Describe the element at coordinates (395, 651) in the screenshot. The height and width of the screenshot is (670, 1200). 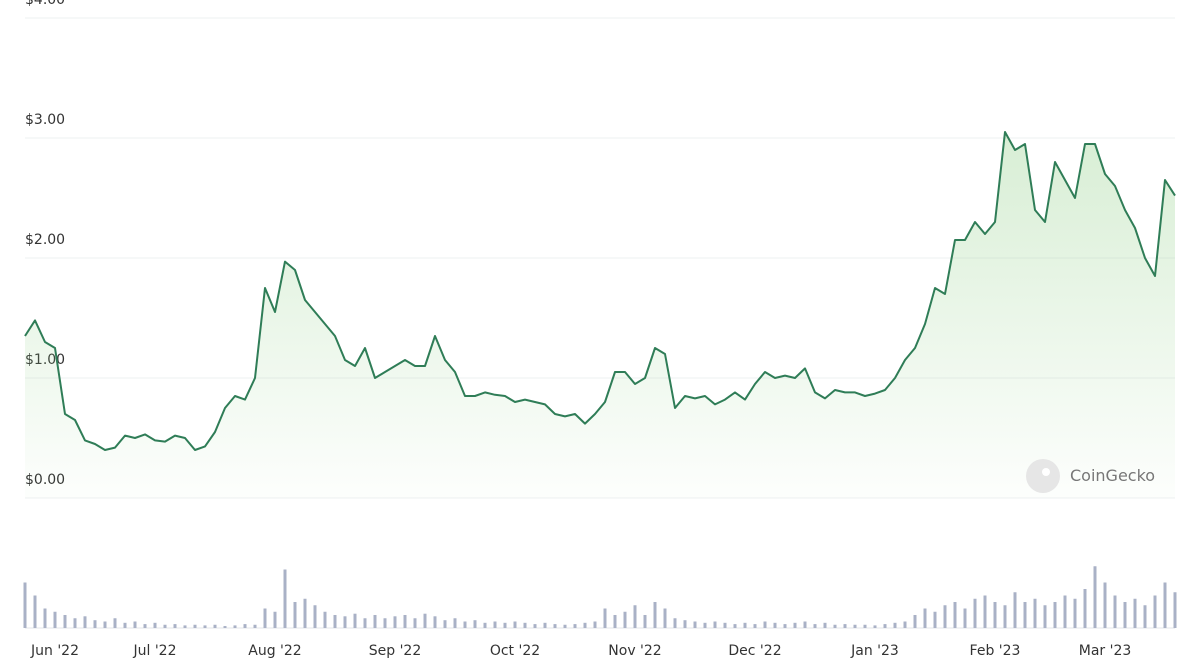
I see `x-tick-label: Sep '22` at that location.